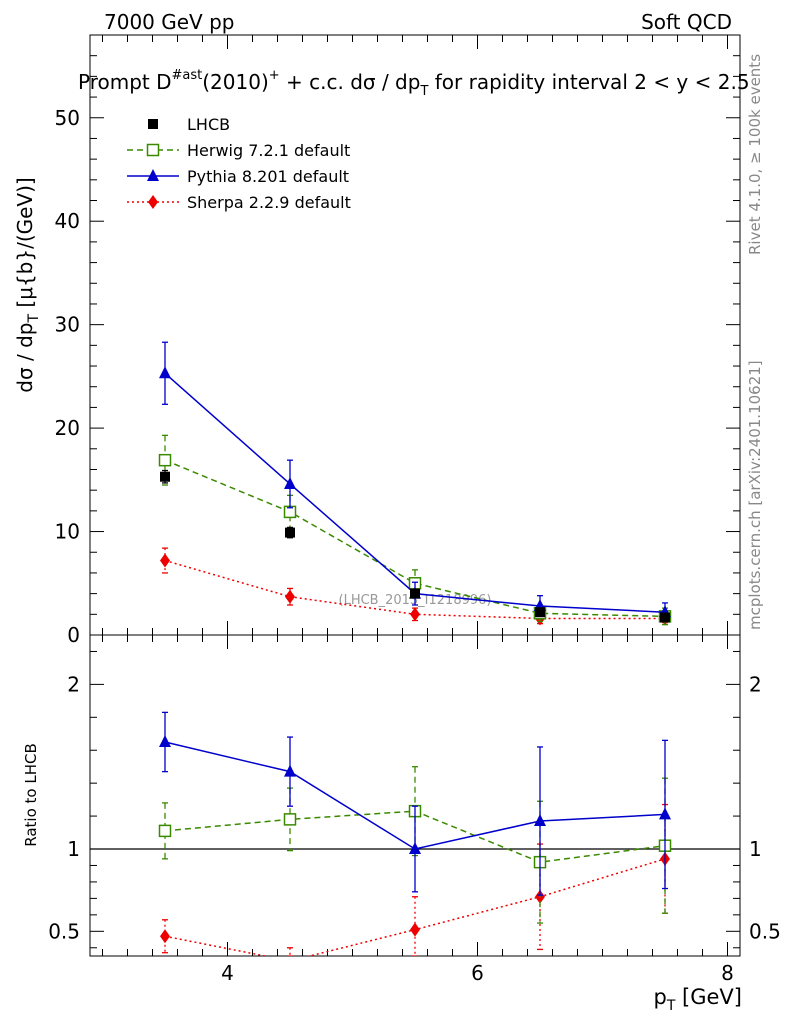 The height and width of the screenshot is (1024, 786). I want to click on x-tick-label: 8, so click(727, 973).